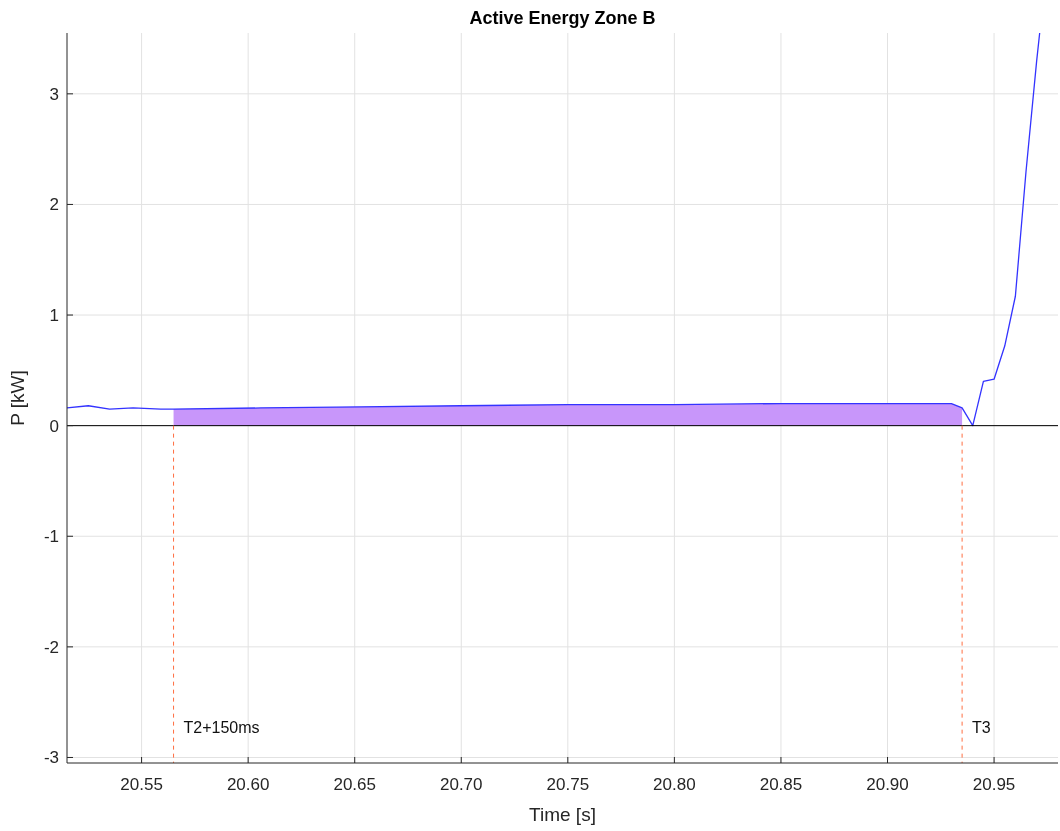 The image size is (1060, 831). Describe the element at coordinates (461, 784) in the screenshot. I see `x-tick-label: 20.70` at that location.